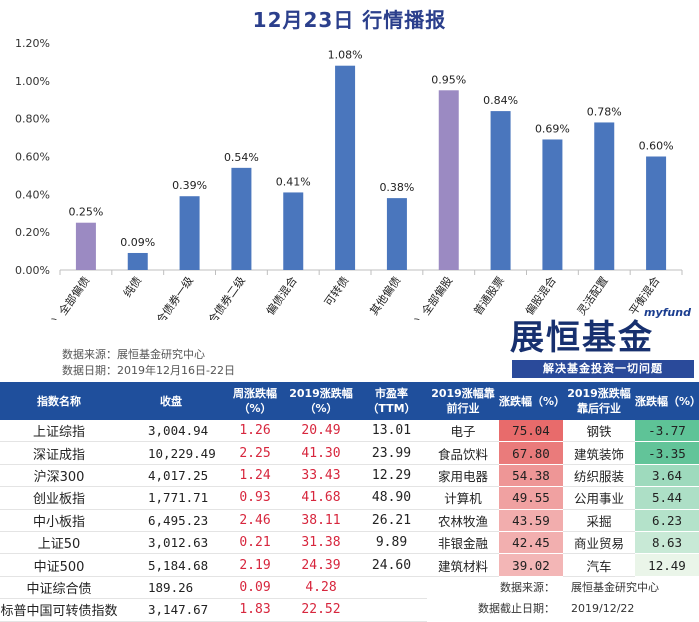 This screenshot has height=622, width=699. What do you see at coordinates (563, 401) in the screenshot?
I see `industry-table-header: 2019涨幅靠前行业 涨跌幅（%） 2019涨跌幅靠后行业 涨跌幅（%）` at bounding box center [563, 401].